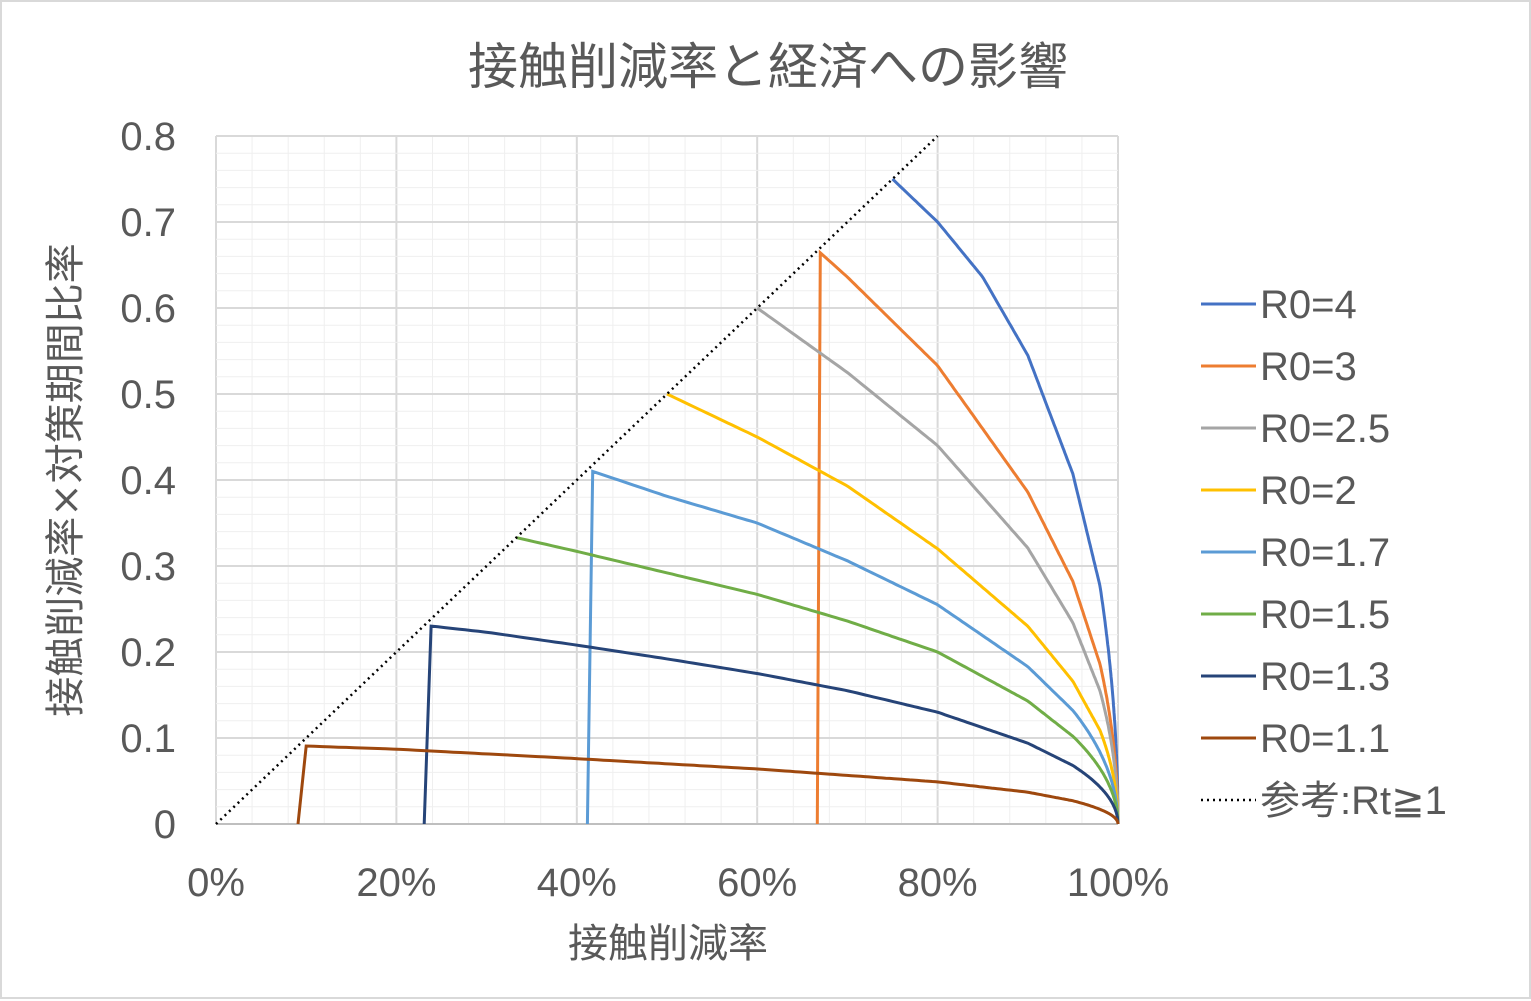  What do you see at coordinates (148, 223) in the screenshot?
I see `y-tick-label: 0.7` at bounding box center [148, 223].